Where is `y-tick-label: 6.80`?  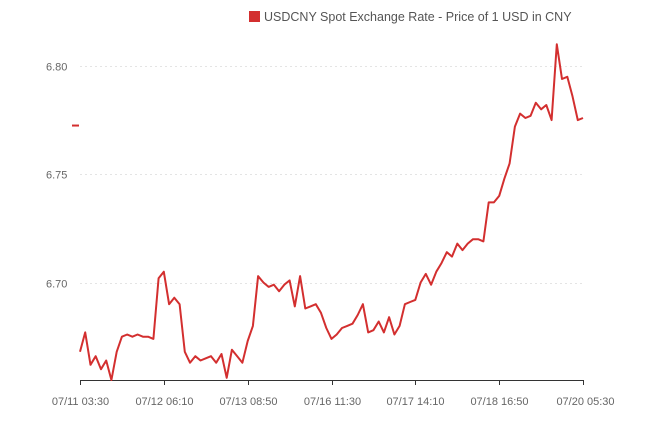 y-tick-label: 6.80 is located at coordinates (56, 68).